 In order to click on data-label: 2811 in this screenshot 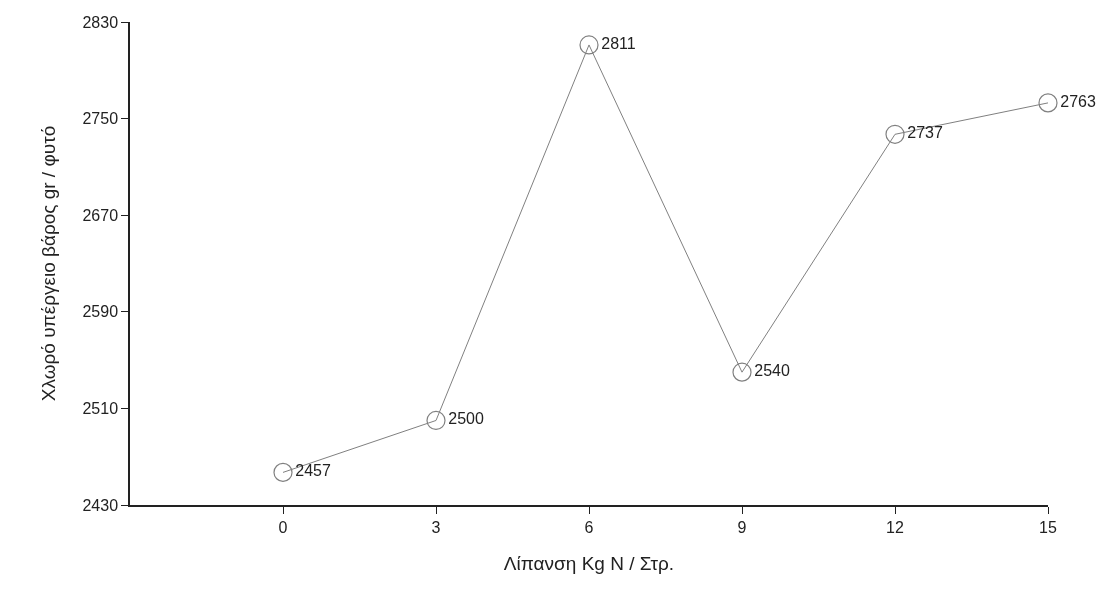, I will do `click(618, 43)`.